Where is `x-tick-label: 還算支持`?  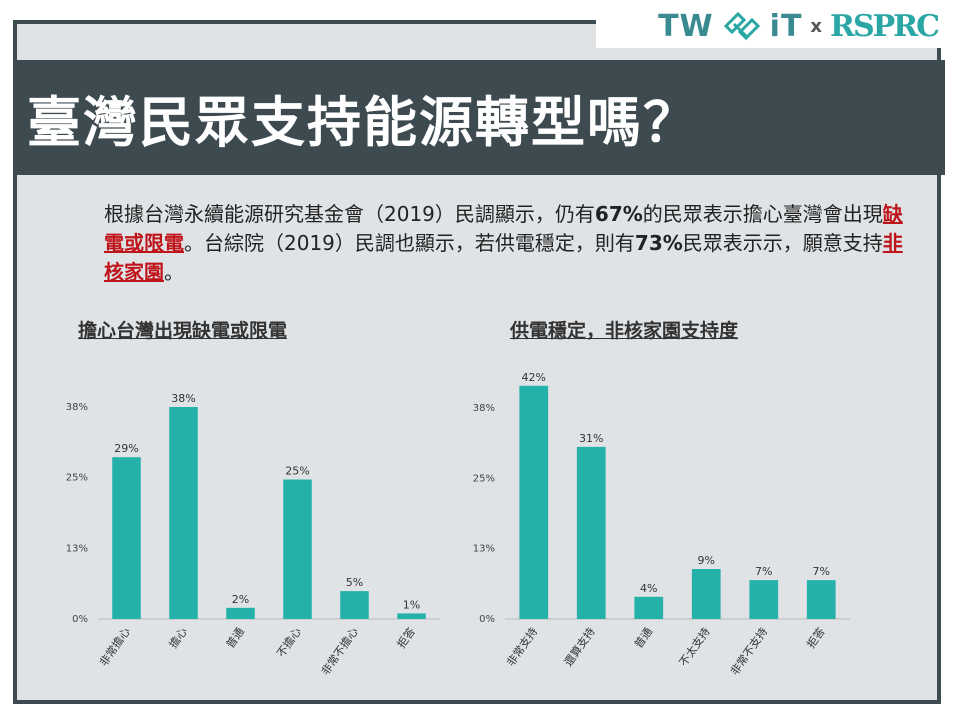 x-tick-label: 還算支持 is located at coordinates (579, 647).